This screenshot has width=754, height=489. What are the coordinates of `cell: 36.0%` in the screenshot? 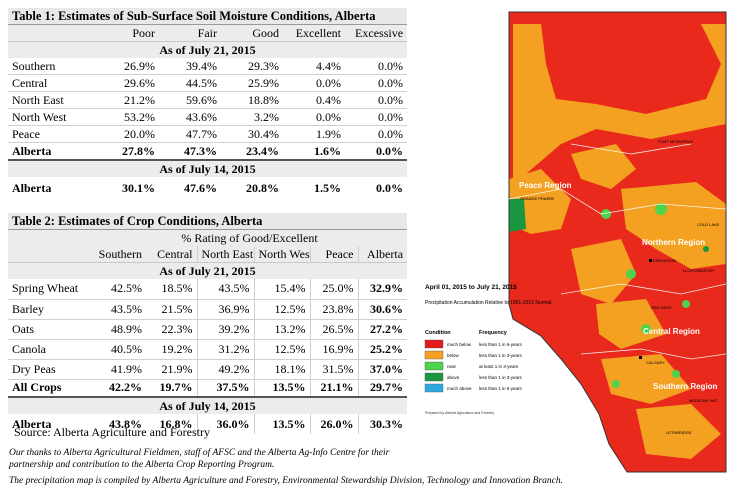 It's located at (225, 424).